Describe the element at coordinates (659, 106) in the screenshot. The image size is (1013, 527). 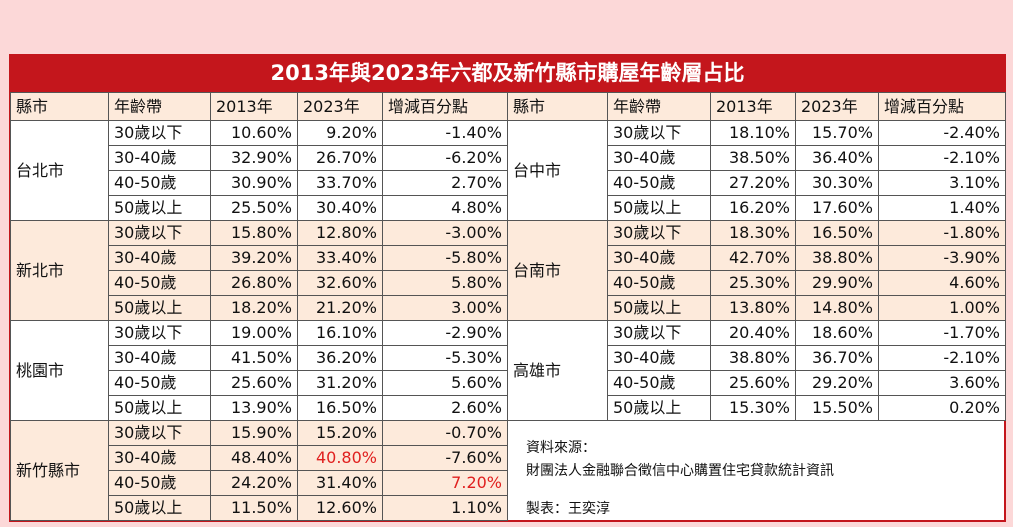
I see `header-cell: 年齡帶` at that location.